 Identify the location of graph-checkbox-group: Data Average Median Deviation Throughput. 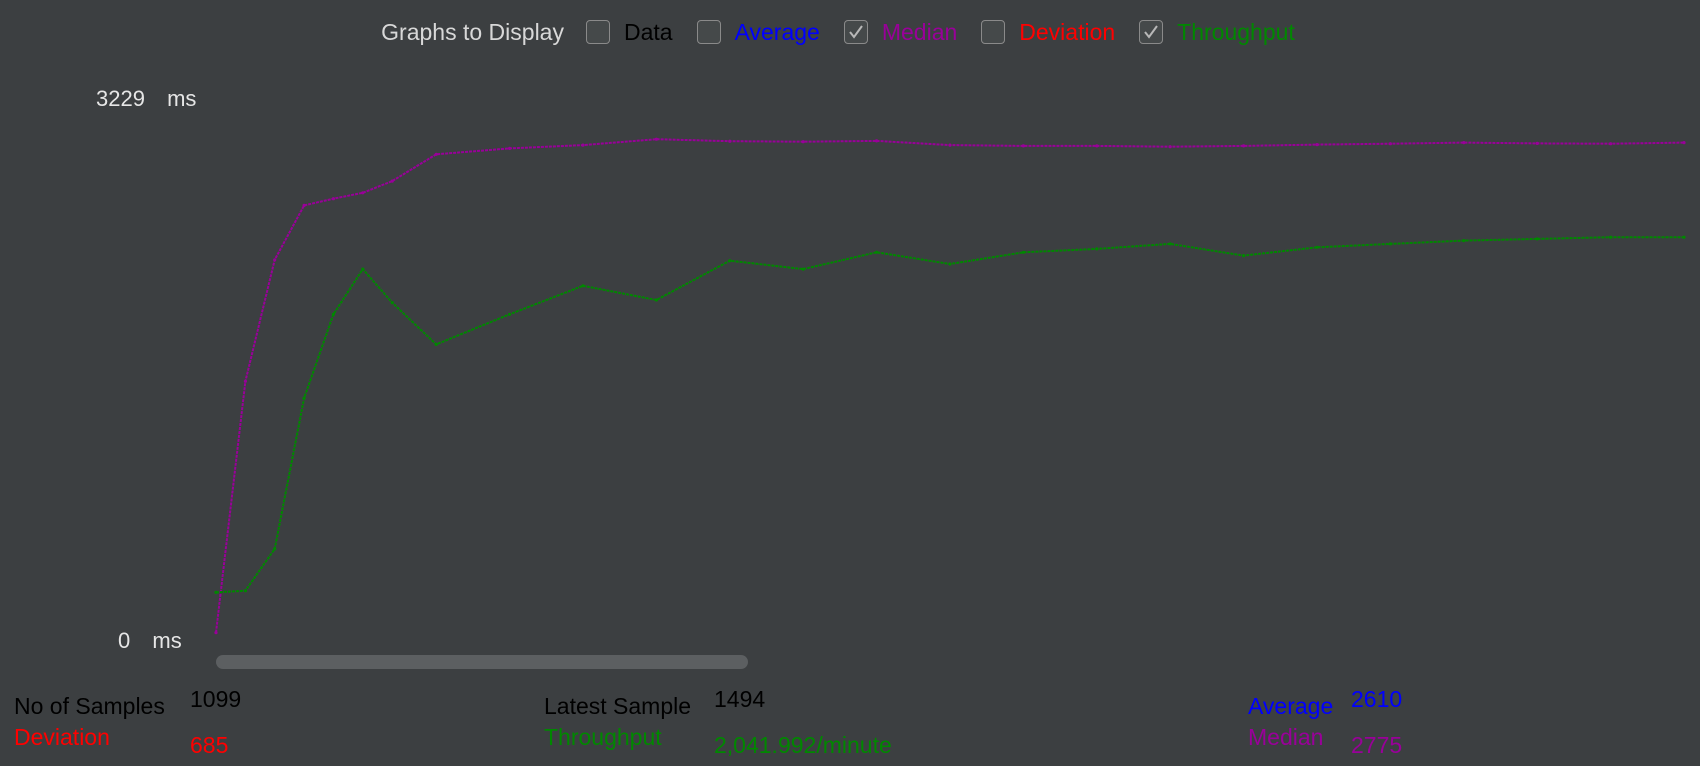
(952, 32).